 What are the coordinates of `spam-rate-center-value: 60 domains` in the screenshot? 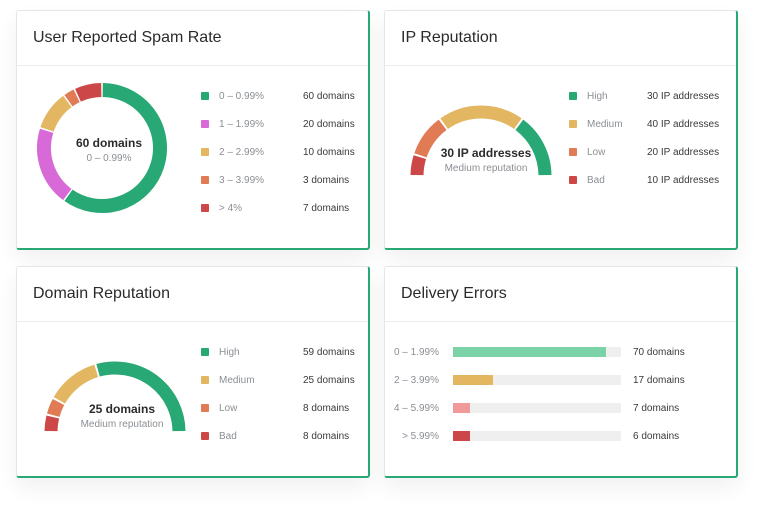 It's located at (109, 143).